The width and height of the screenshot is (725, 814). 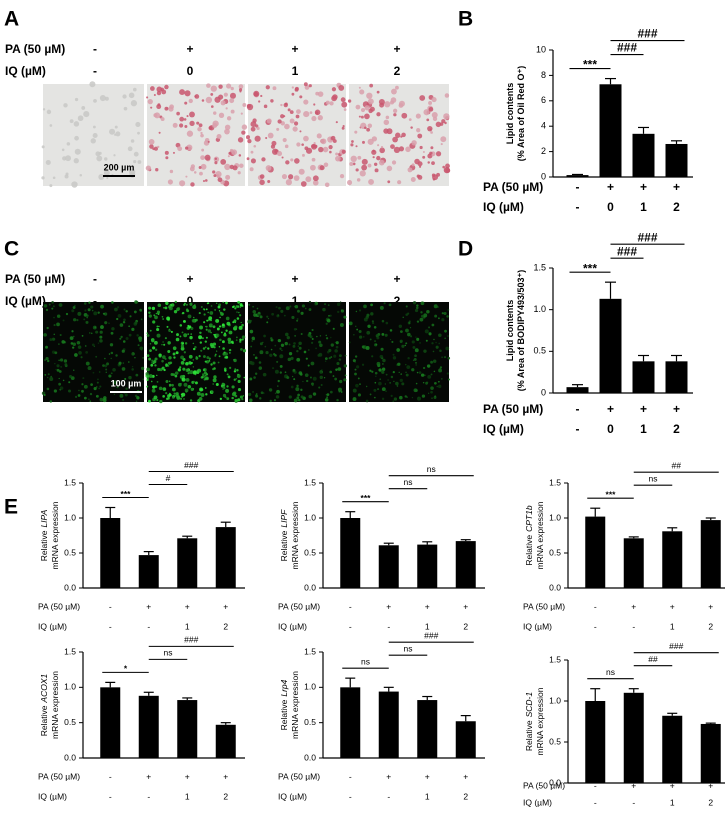 What do you see at coordinates (187, 796) in the screenshot?
I see `condition-sign: 1` at bounding box center [187, 796].